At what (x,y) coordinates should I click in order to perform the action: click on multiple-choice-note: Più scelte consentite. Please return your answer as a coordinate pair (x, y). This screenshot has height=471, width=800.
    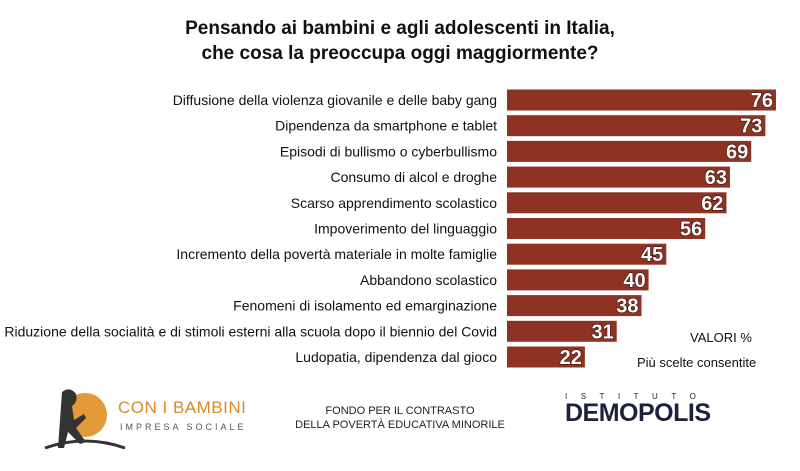
    Looking at the image, I should click on (697, 362).